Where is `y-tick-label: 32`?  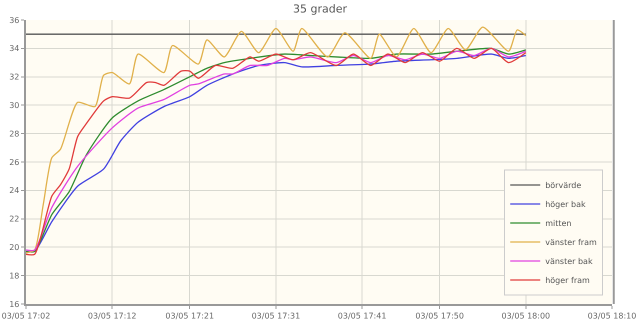 y-tick-label: 32 is located at coordinates (14, 77).